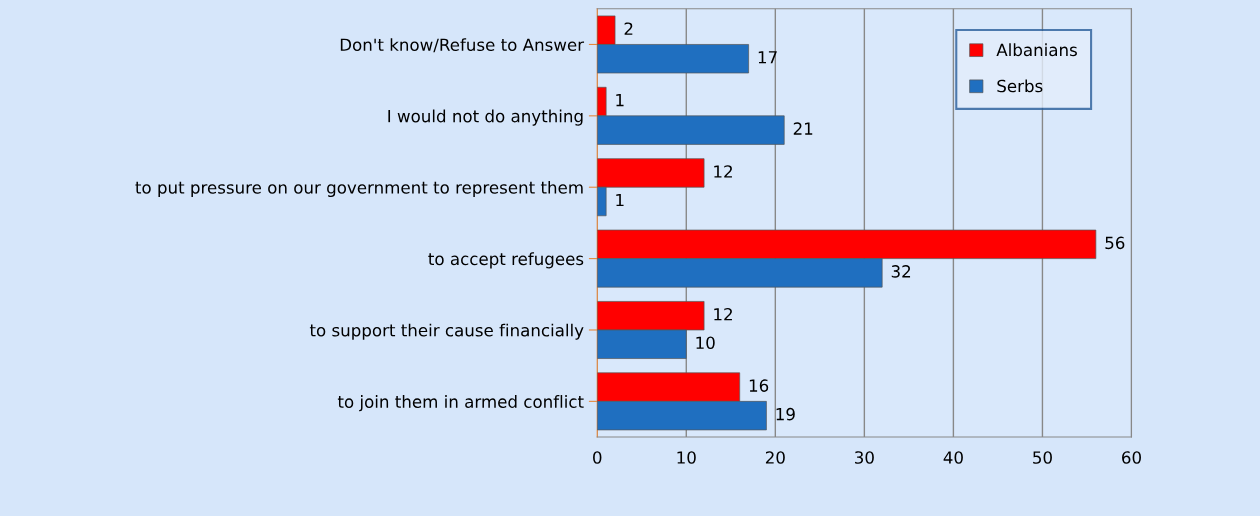  Describe the element at coordinates (446, 331) in the screenshot. I see `y-tick-label: to support their cause financially` at that location.